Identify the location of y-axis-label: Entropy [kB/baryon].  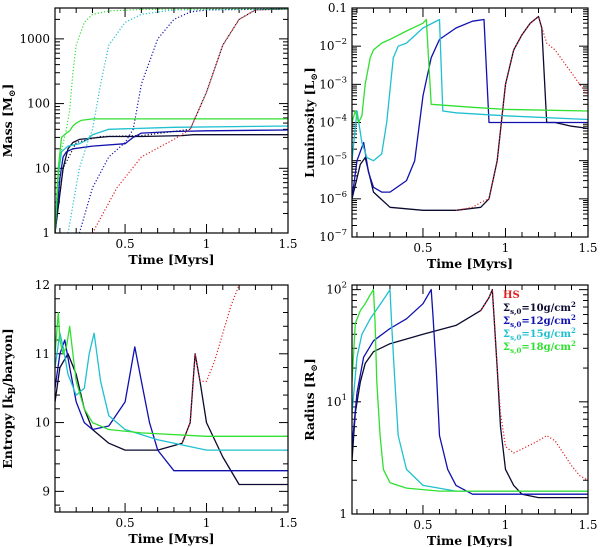
(9, 398).